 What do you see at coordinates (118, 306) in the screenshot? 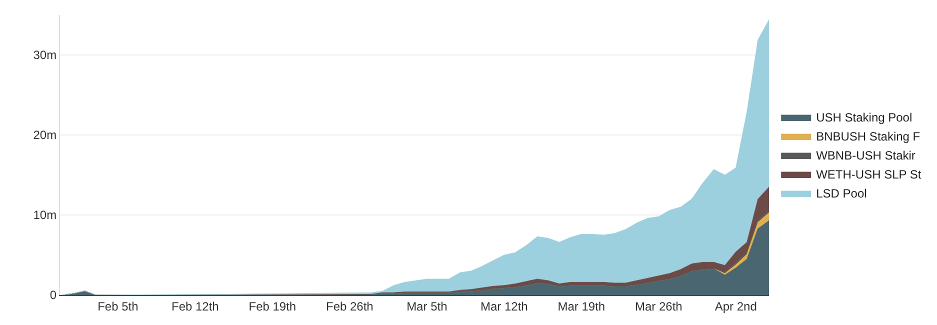
I see `x-tick-label: Feb 5th` at bounding box center [118, 306].